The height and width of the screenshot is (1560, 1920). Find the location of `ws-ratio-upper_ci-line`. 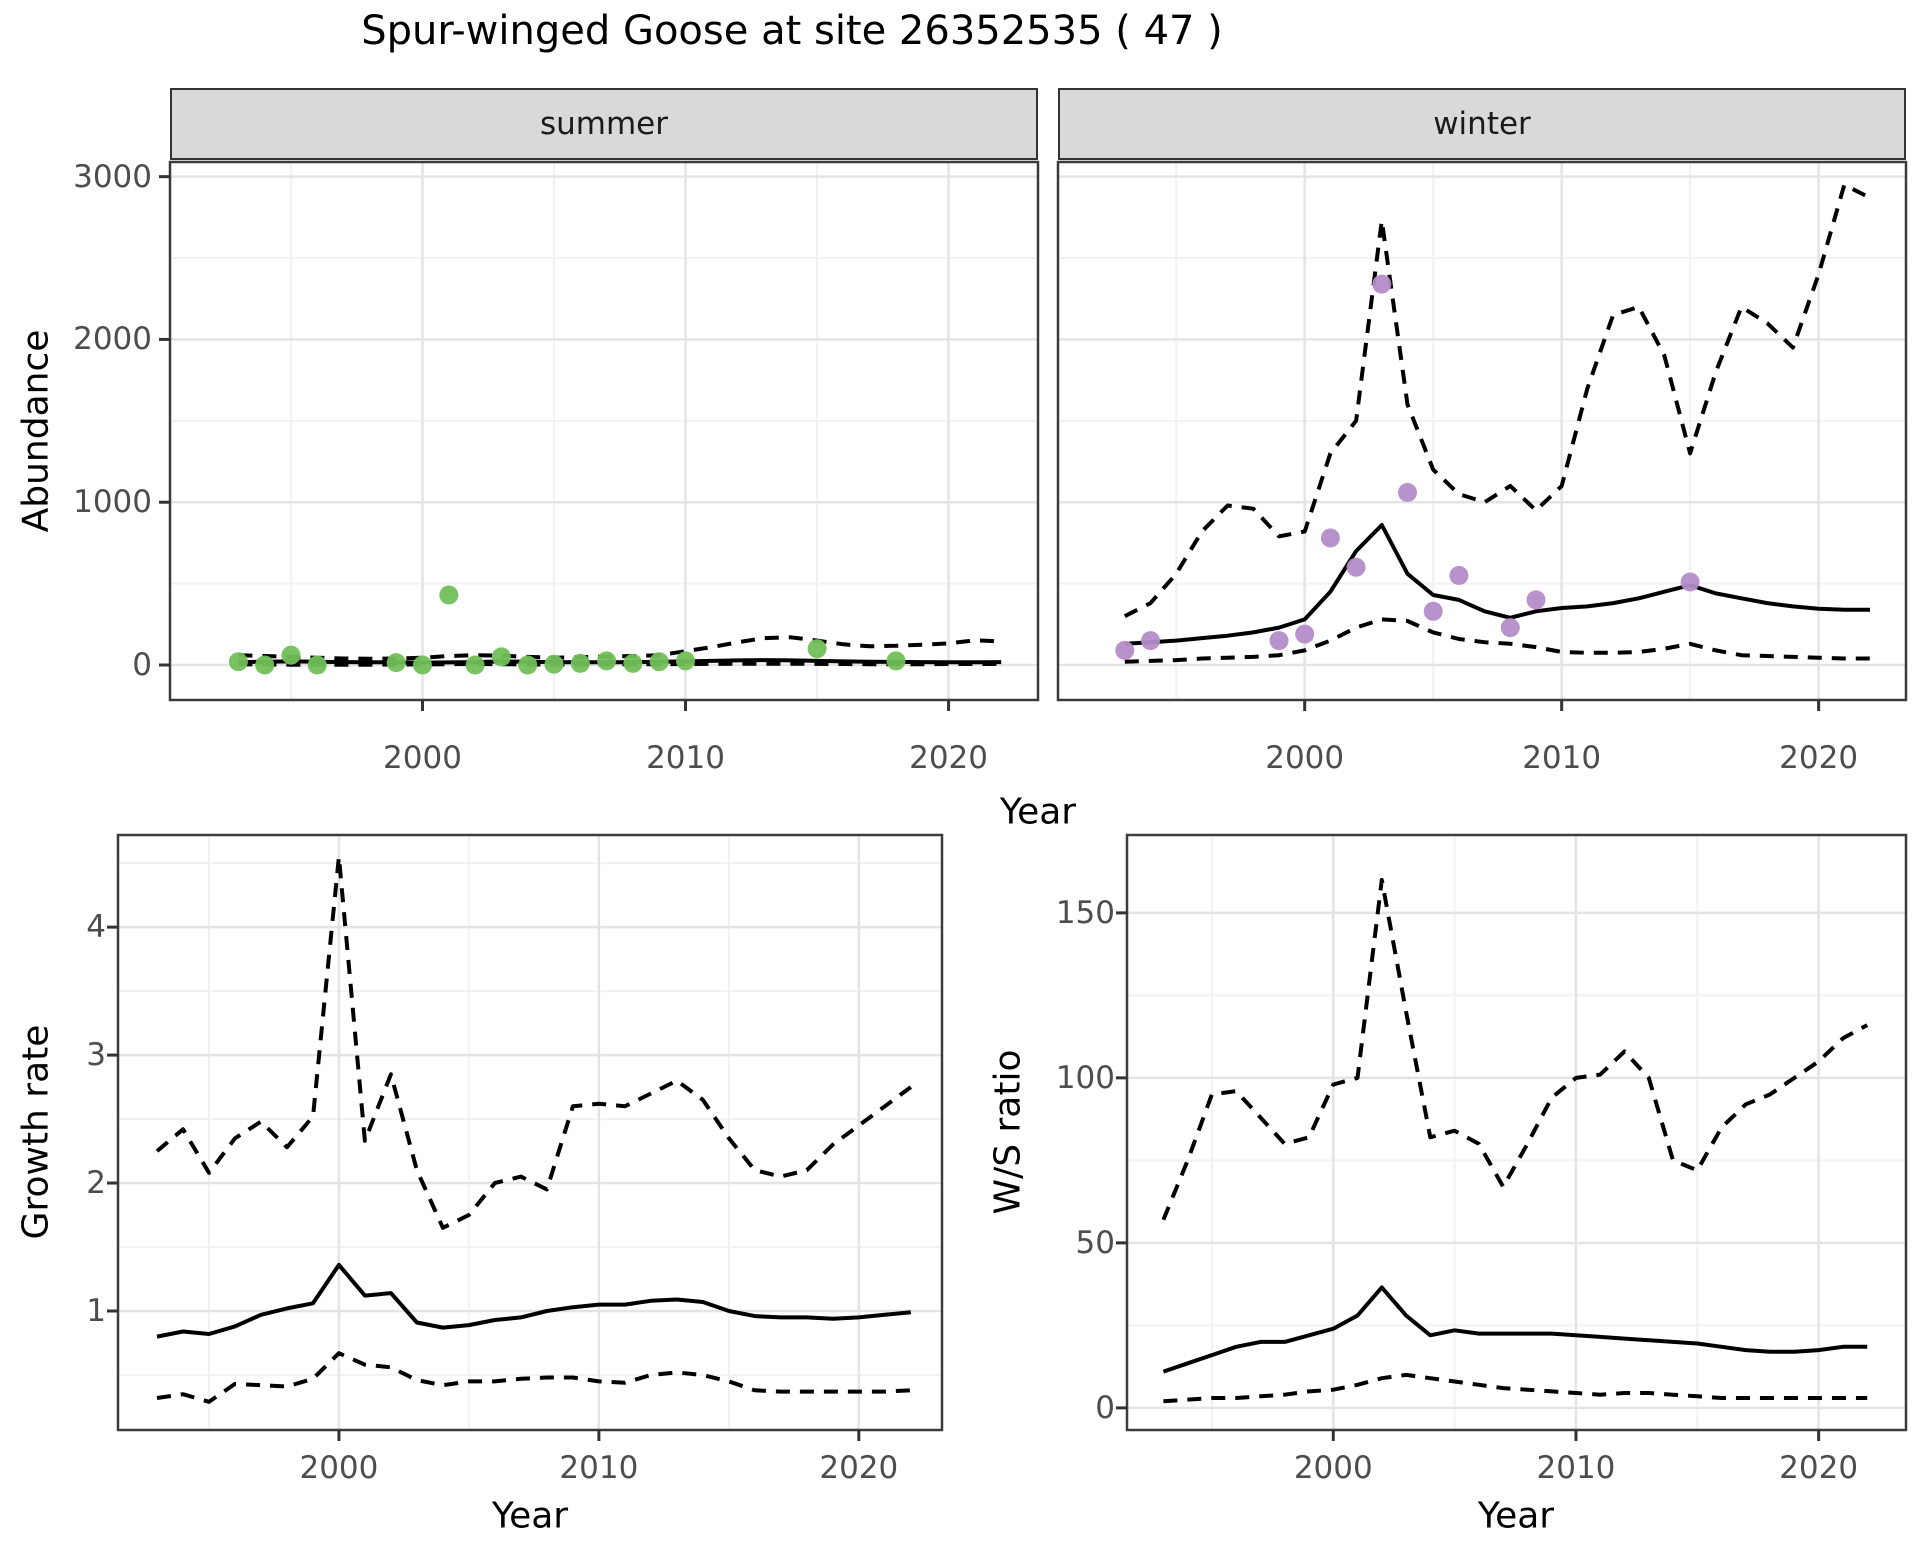

ws-ratio-upper_ci-line is located at coordinates (1515, 1049).